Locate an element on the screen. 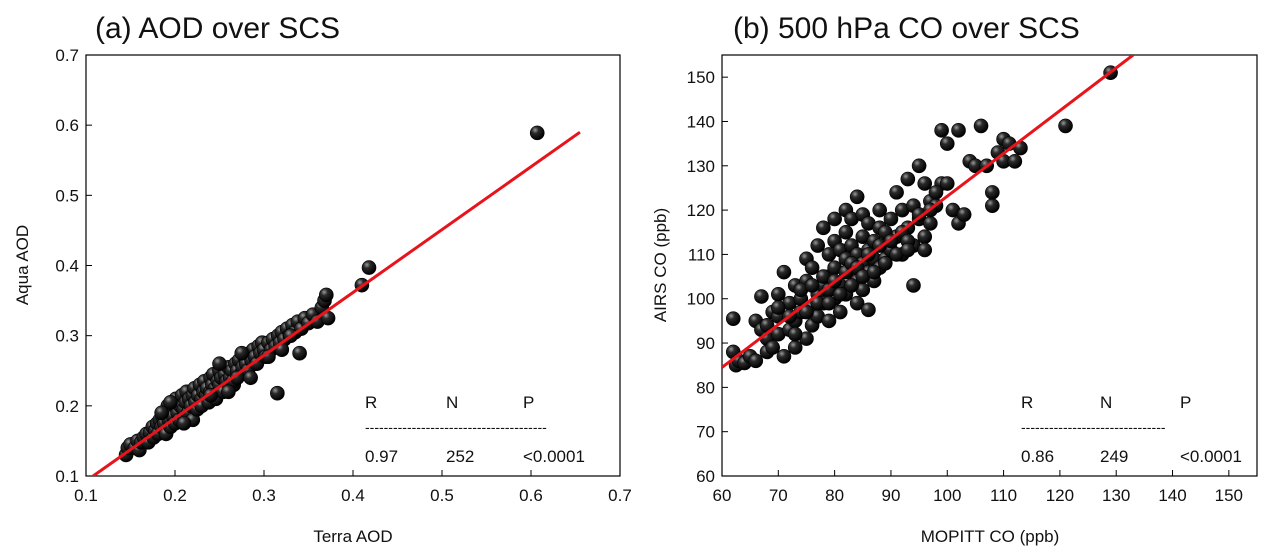  panel-a-y-tick-label: 0.5 is located at coordinates (67, 195).